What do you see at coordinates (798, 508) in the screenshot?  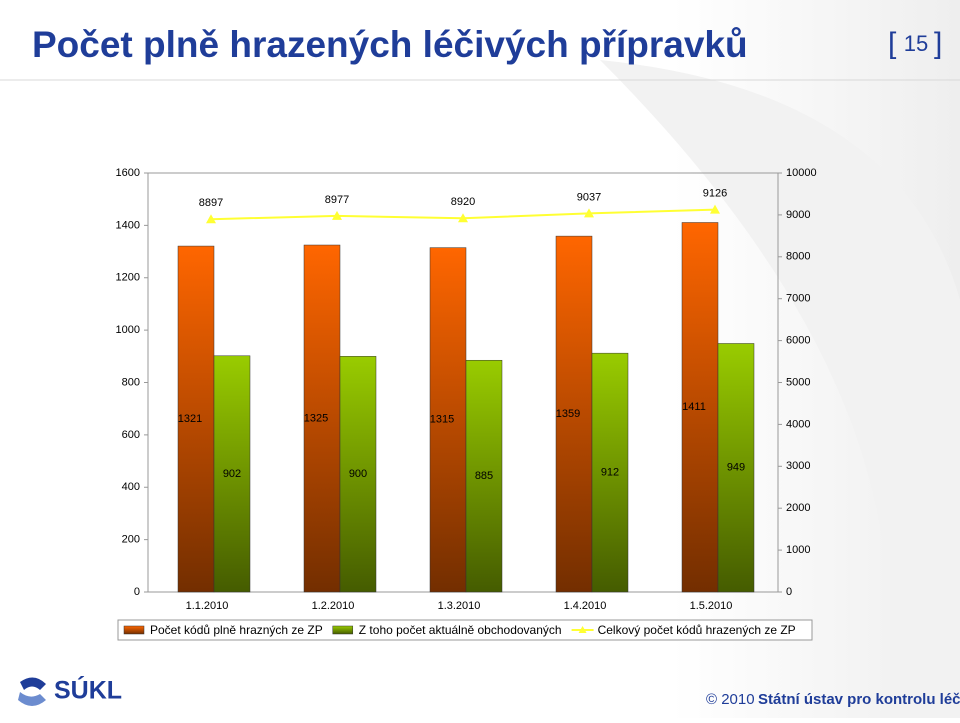 I see `y2-tick-label: 2000` at bounding box center [798, 508].